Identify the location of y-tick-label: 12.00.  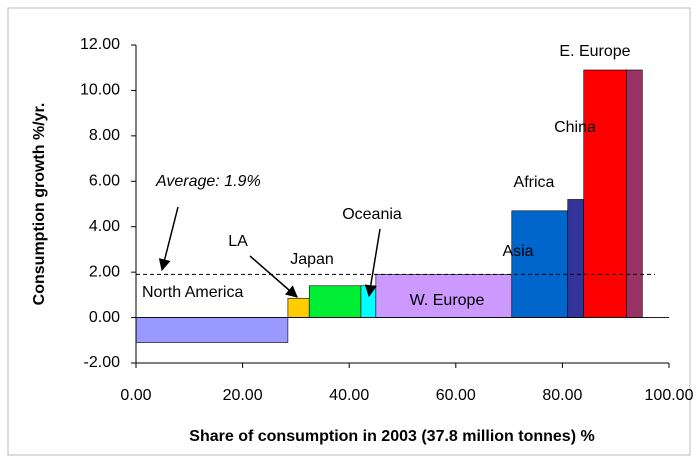
(100, 44).